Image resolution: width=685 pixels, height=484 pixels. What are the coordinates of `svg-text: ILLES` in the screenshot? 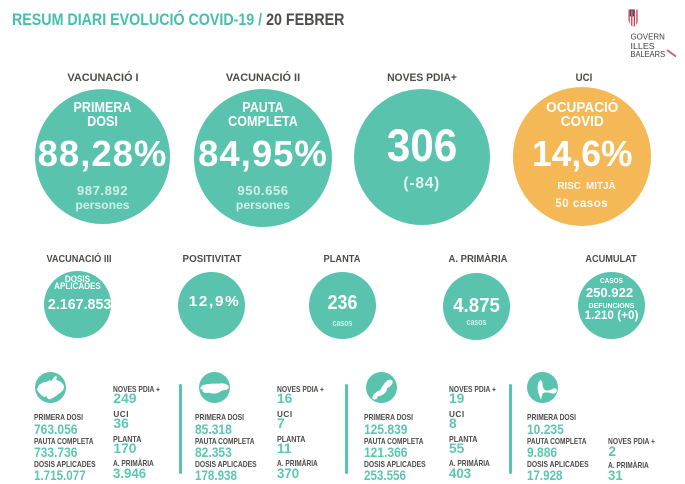 It's located at (643, 46).